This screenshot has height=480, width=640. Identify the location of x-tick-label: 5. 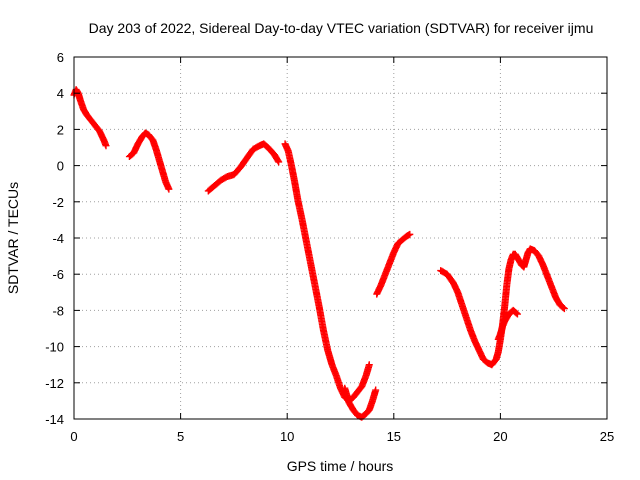
(180, 436).